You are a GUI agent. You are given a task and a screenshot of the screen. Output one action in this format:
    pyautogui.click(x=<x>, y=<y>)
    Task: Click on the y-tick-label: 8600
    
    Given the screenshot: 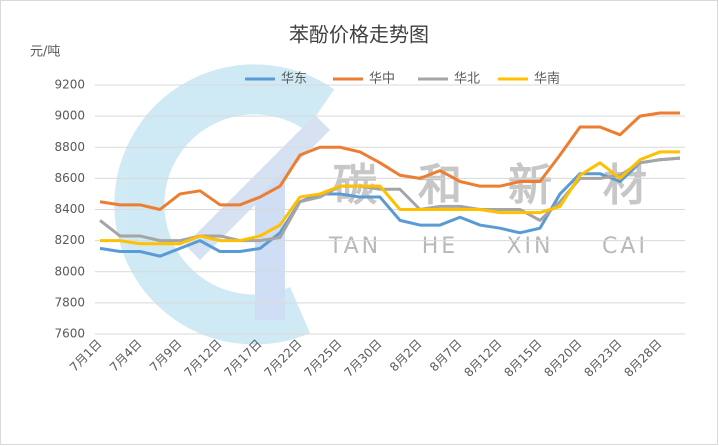 What is the action you would take?
    pyautogui.click(x=69, y=178)
    